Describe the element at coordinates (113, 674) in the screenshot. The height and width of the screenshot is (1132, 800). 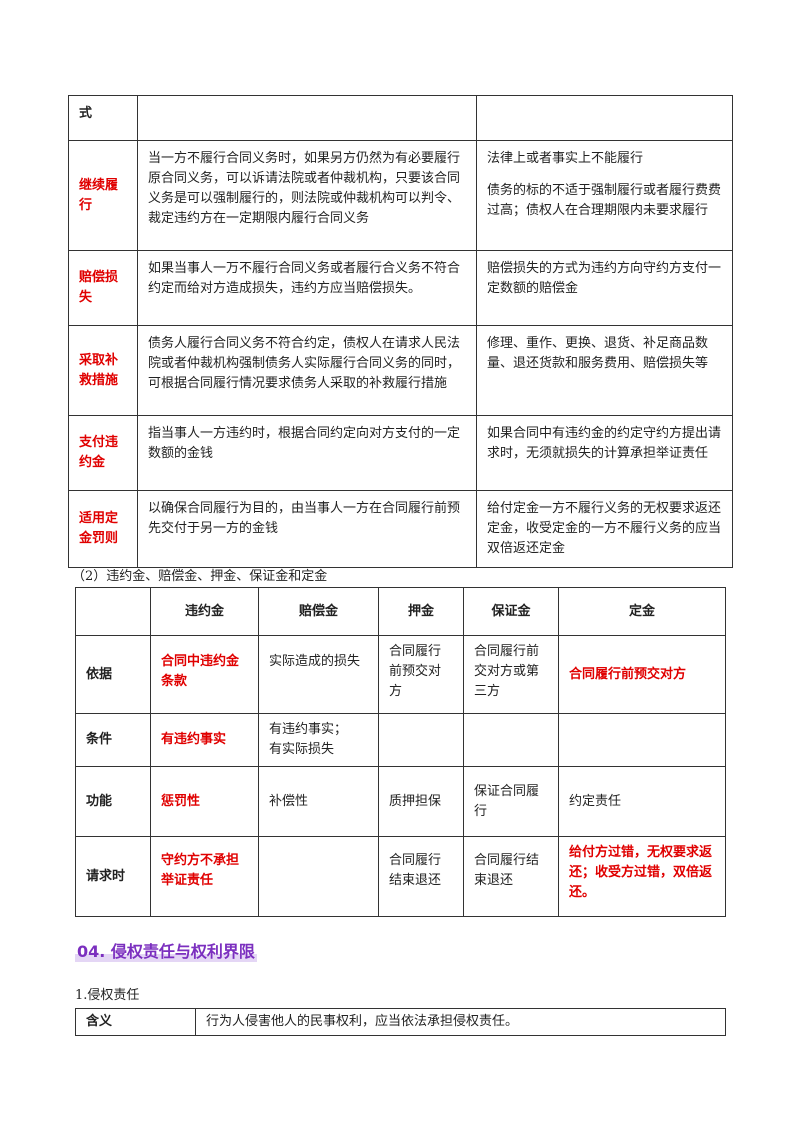
I see `row-label: 依据` at that location.